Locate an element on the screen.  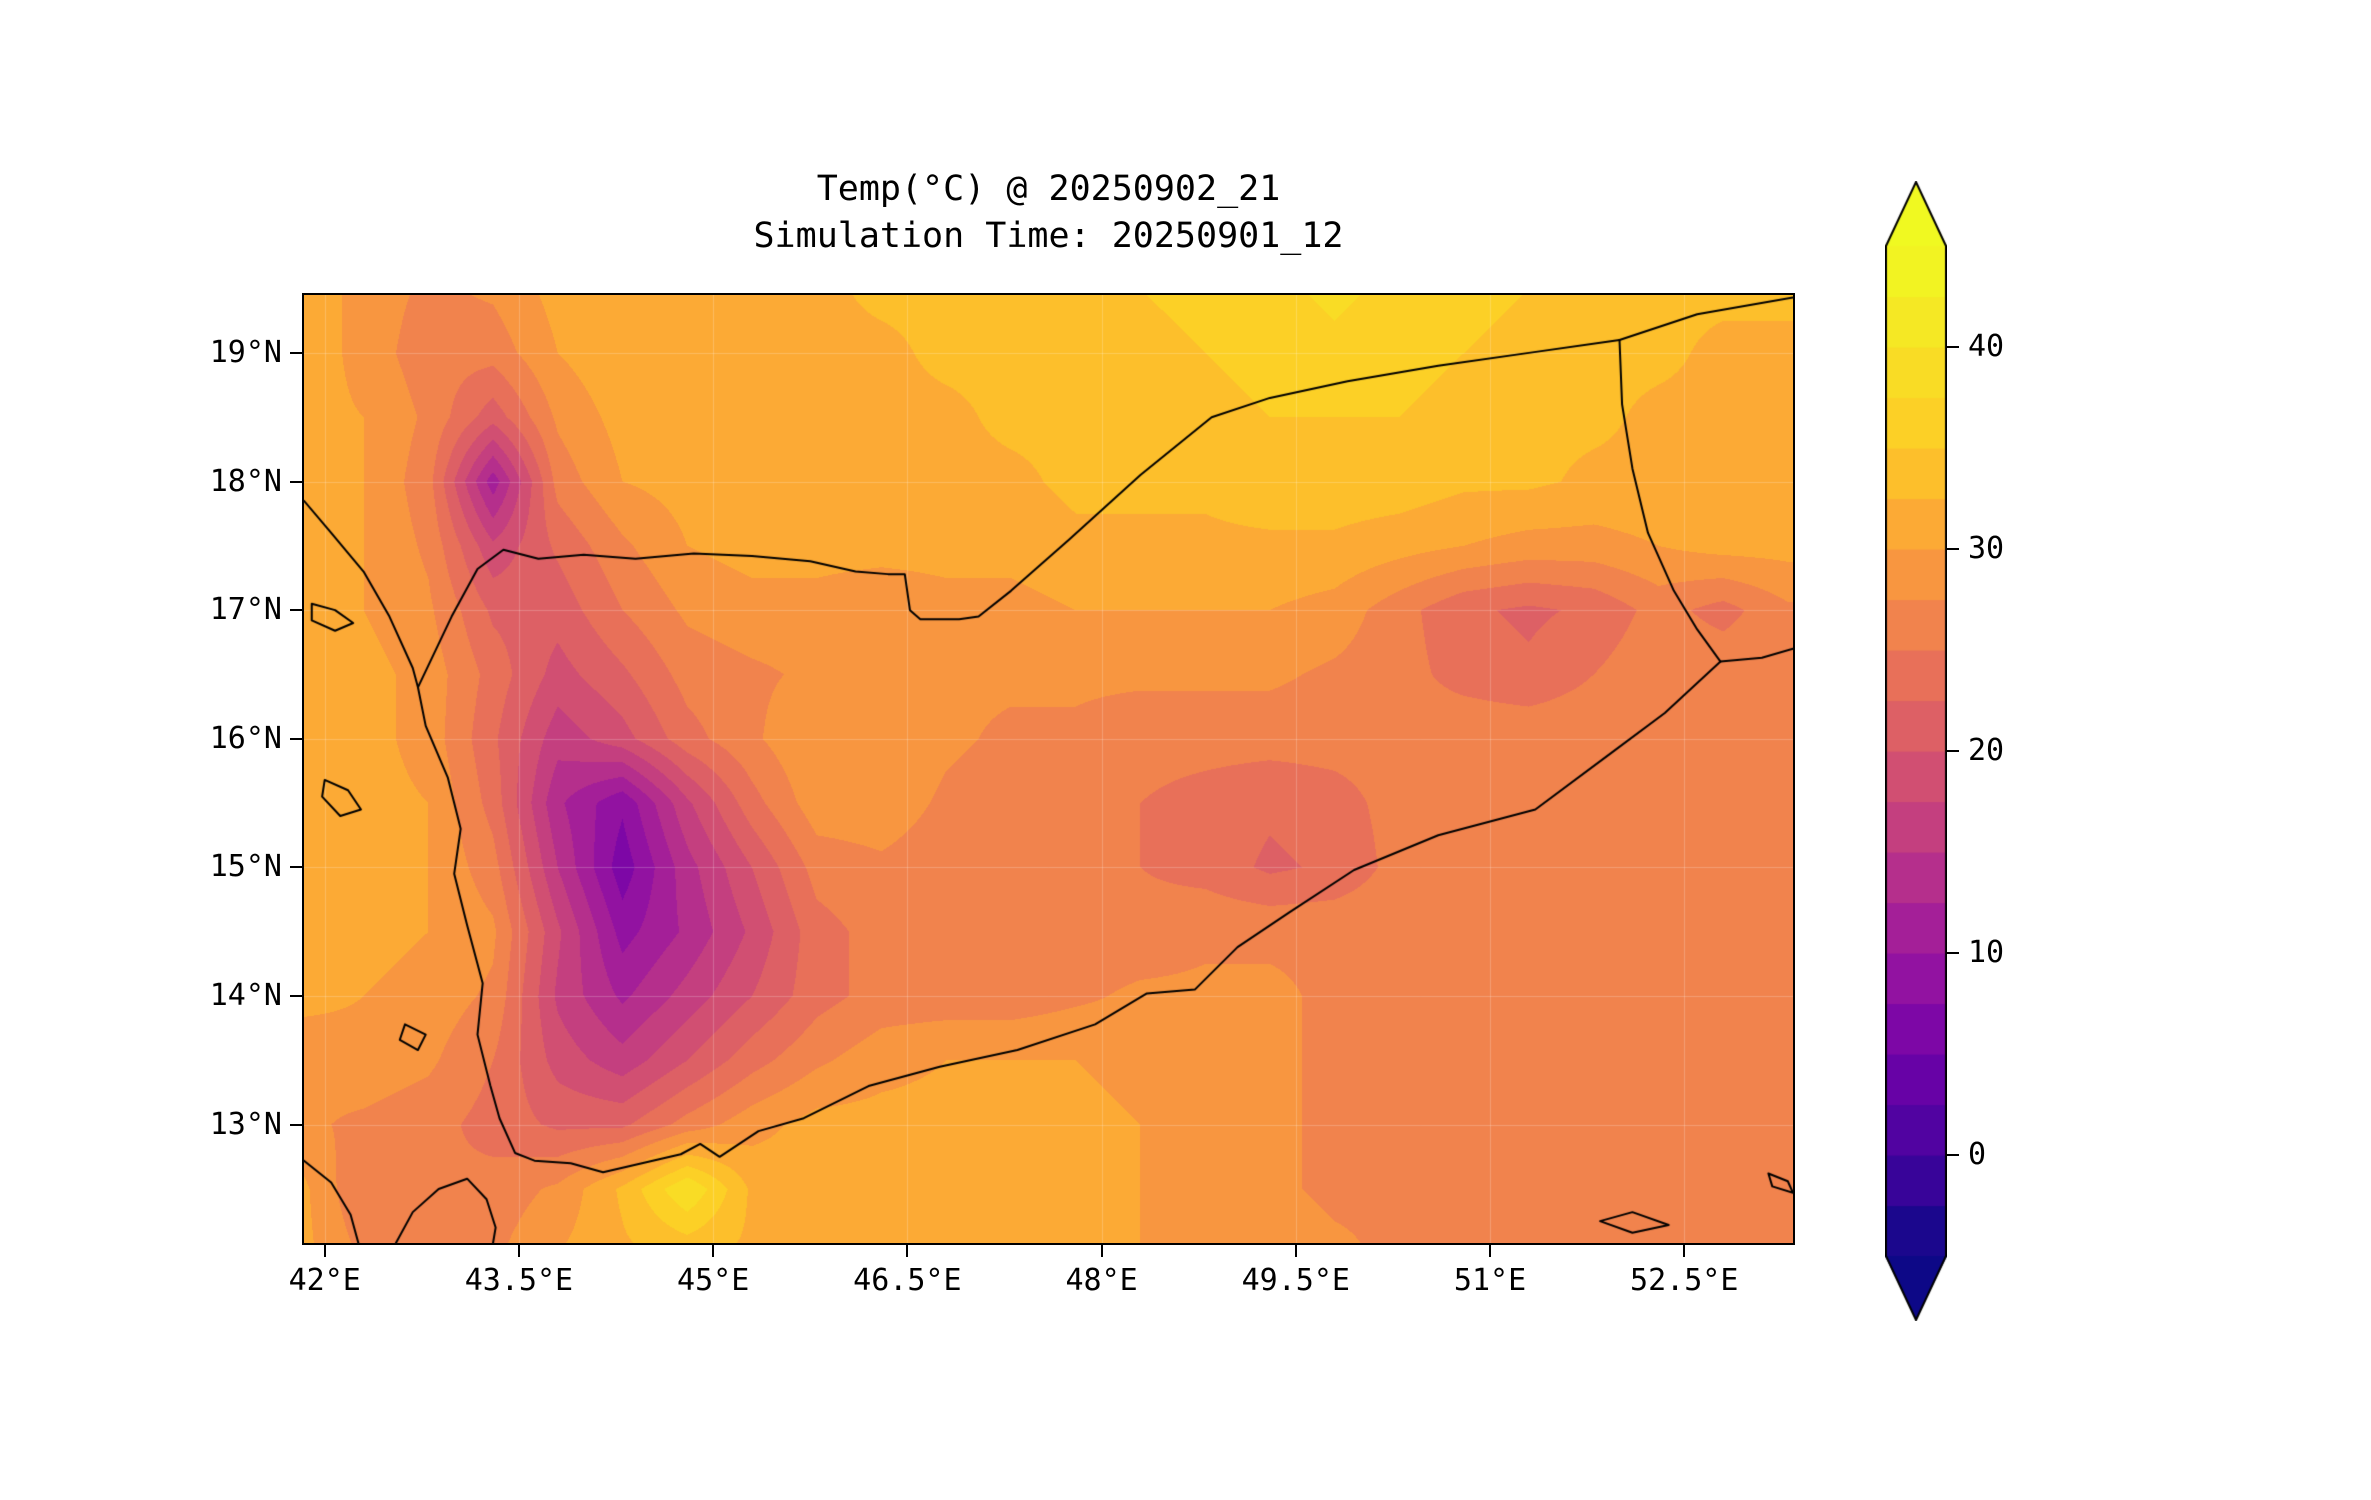
x-tick-label: 49.5°E is located at coordinates (1295, 1280).